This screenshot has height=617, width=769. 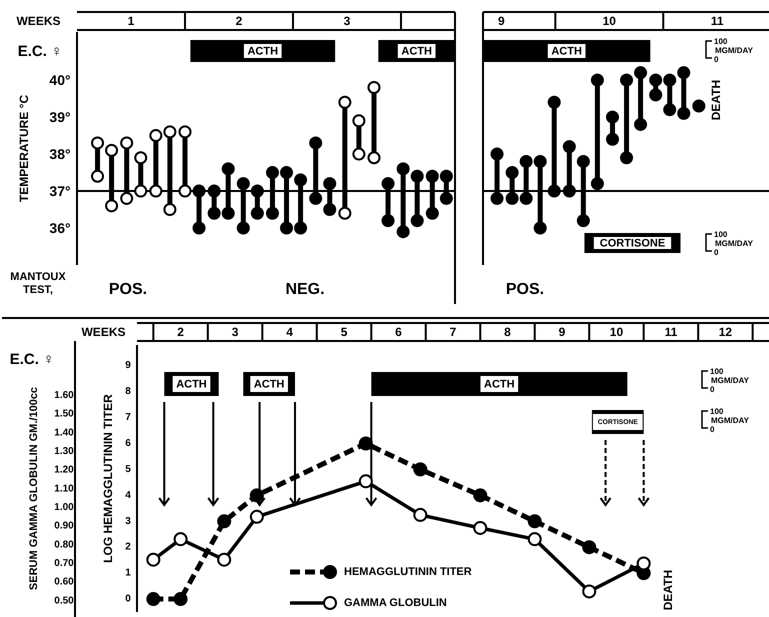 What do you see at coordinates (64, 451) in the screenshot?
I see `y2-tick-label: 1.30` at bounding box center [64, 451].